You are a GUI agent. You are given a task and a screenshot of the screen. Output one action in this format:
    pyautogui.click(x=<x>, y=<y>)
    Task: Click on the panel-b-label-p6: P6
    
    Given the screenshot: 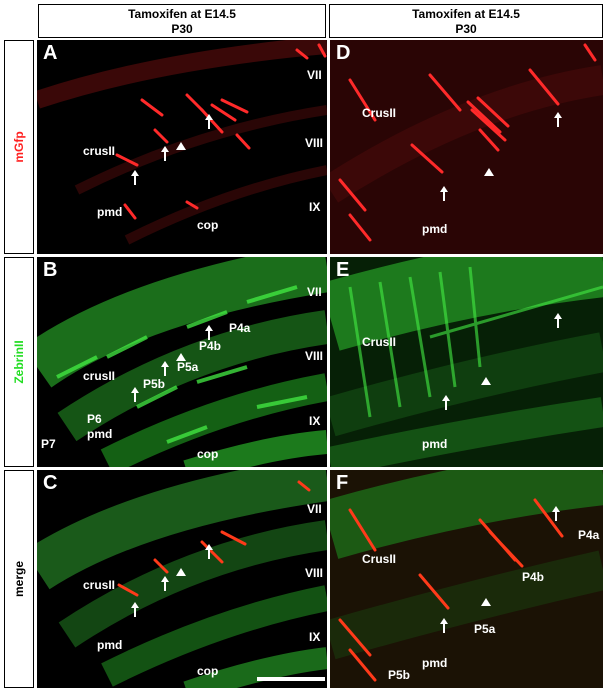 What is the action you would take?
    pyautogui.click(x=94, y=419)
    